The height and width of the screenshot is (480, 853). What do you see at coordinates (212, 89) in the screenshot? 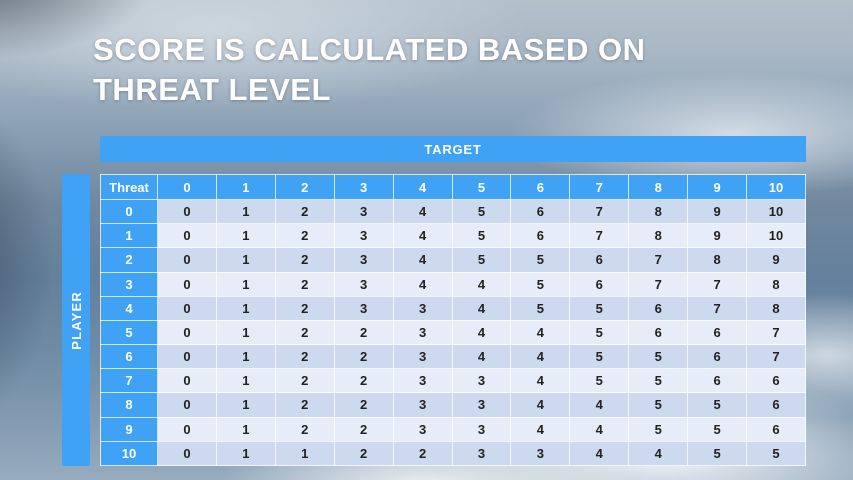
I see `title-line-2: THREAT LEVEL` at bounding box center [212, 89].